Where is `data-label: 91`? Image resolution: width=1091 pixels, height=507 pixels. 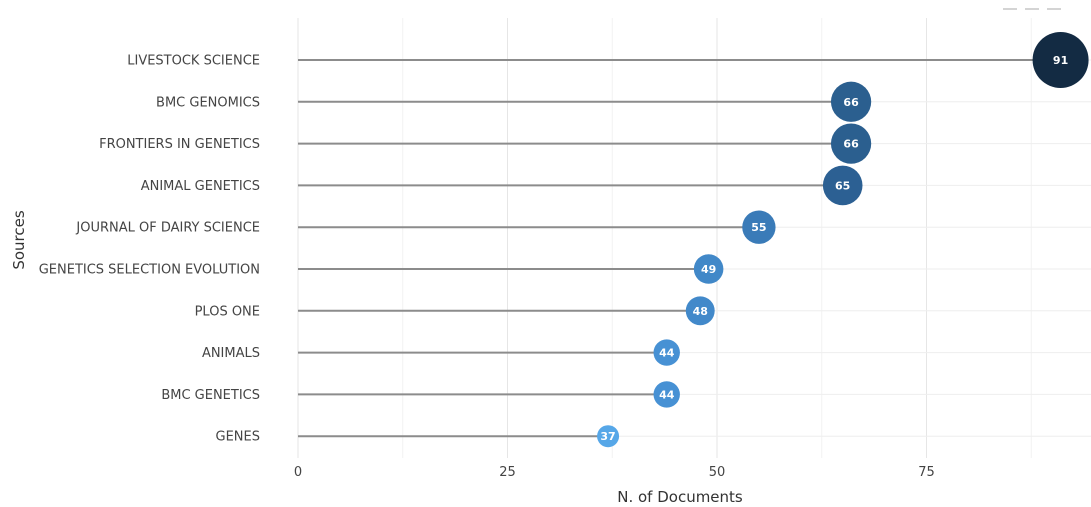
data-label: 91 is located at coordinates (1060, 60).